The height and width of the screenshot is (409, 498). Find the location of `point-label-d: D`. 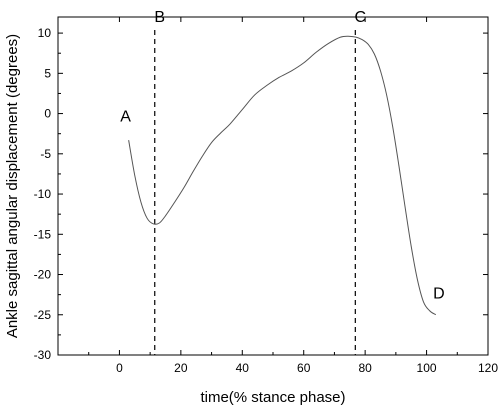

point-label-d: D is located at coordinates (439, 294).